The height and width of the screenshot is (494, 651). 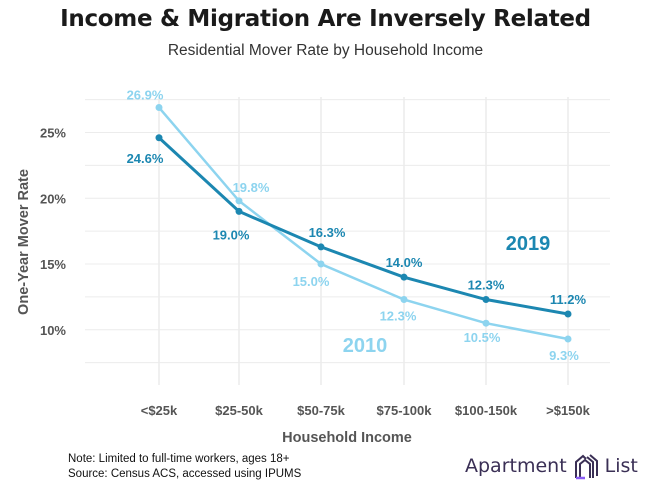 I want to click on x-tick-label: >$150k, so click(x=568, y=410).